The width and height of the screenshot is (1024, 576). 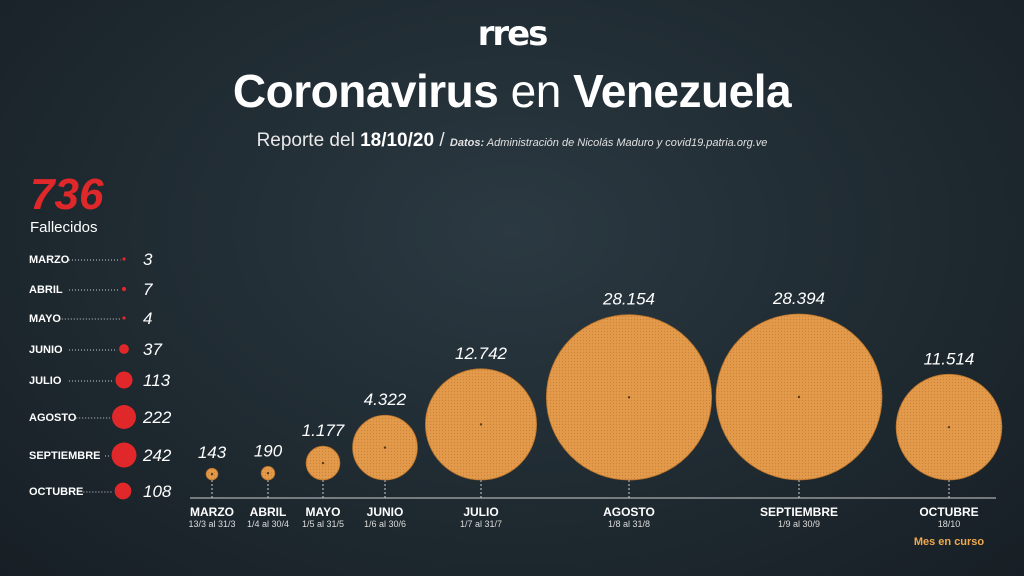 I want to click on report-prefix: Reporte del, so click(x=308, y=140).